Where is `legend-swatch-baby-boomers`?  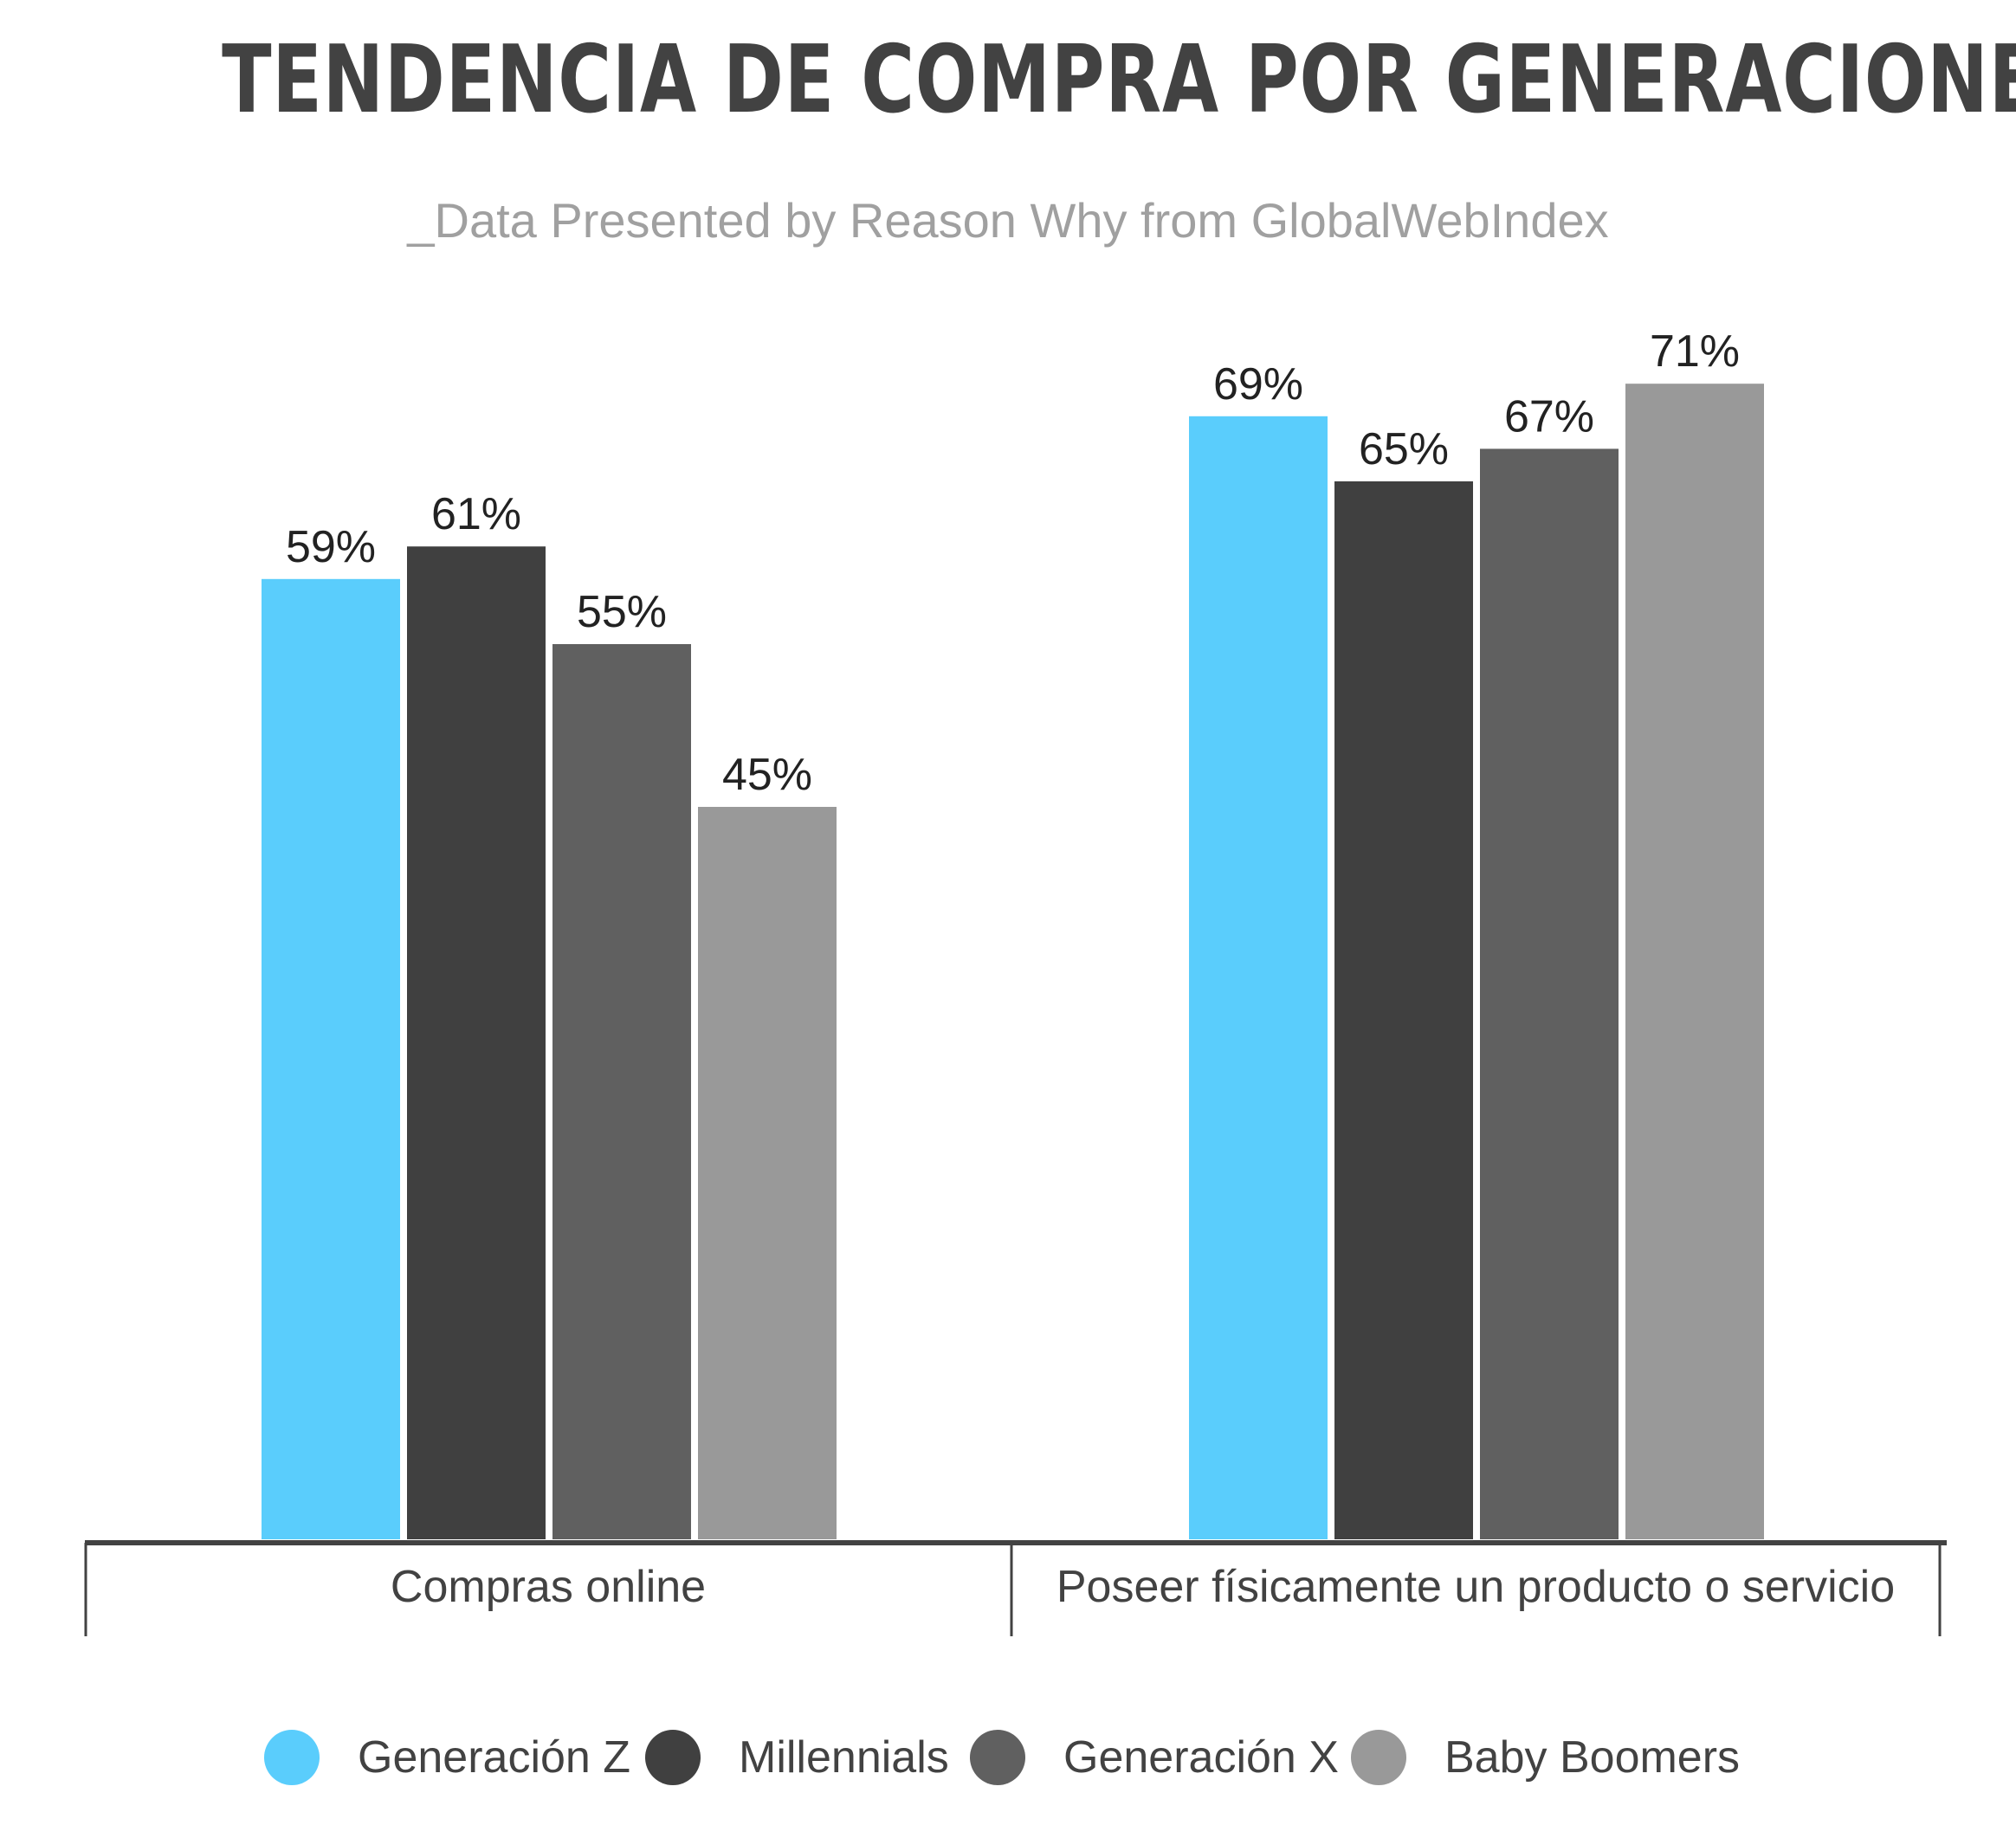 legend-swatch-baby-boomers is located at coordinates (1378, 1757).